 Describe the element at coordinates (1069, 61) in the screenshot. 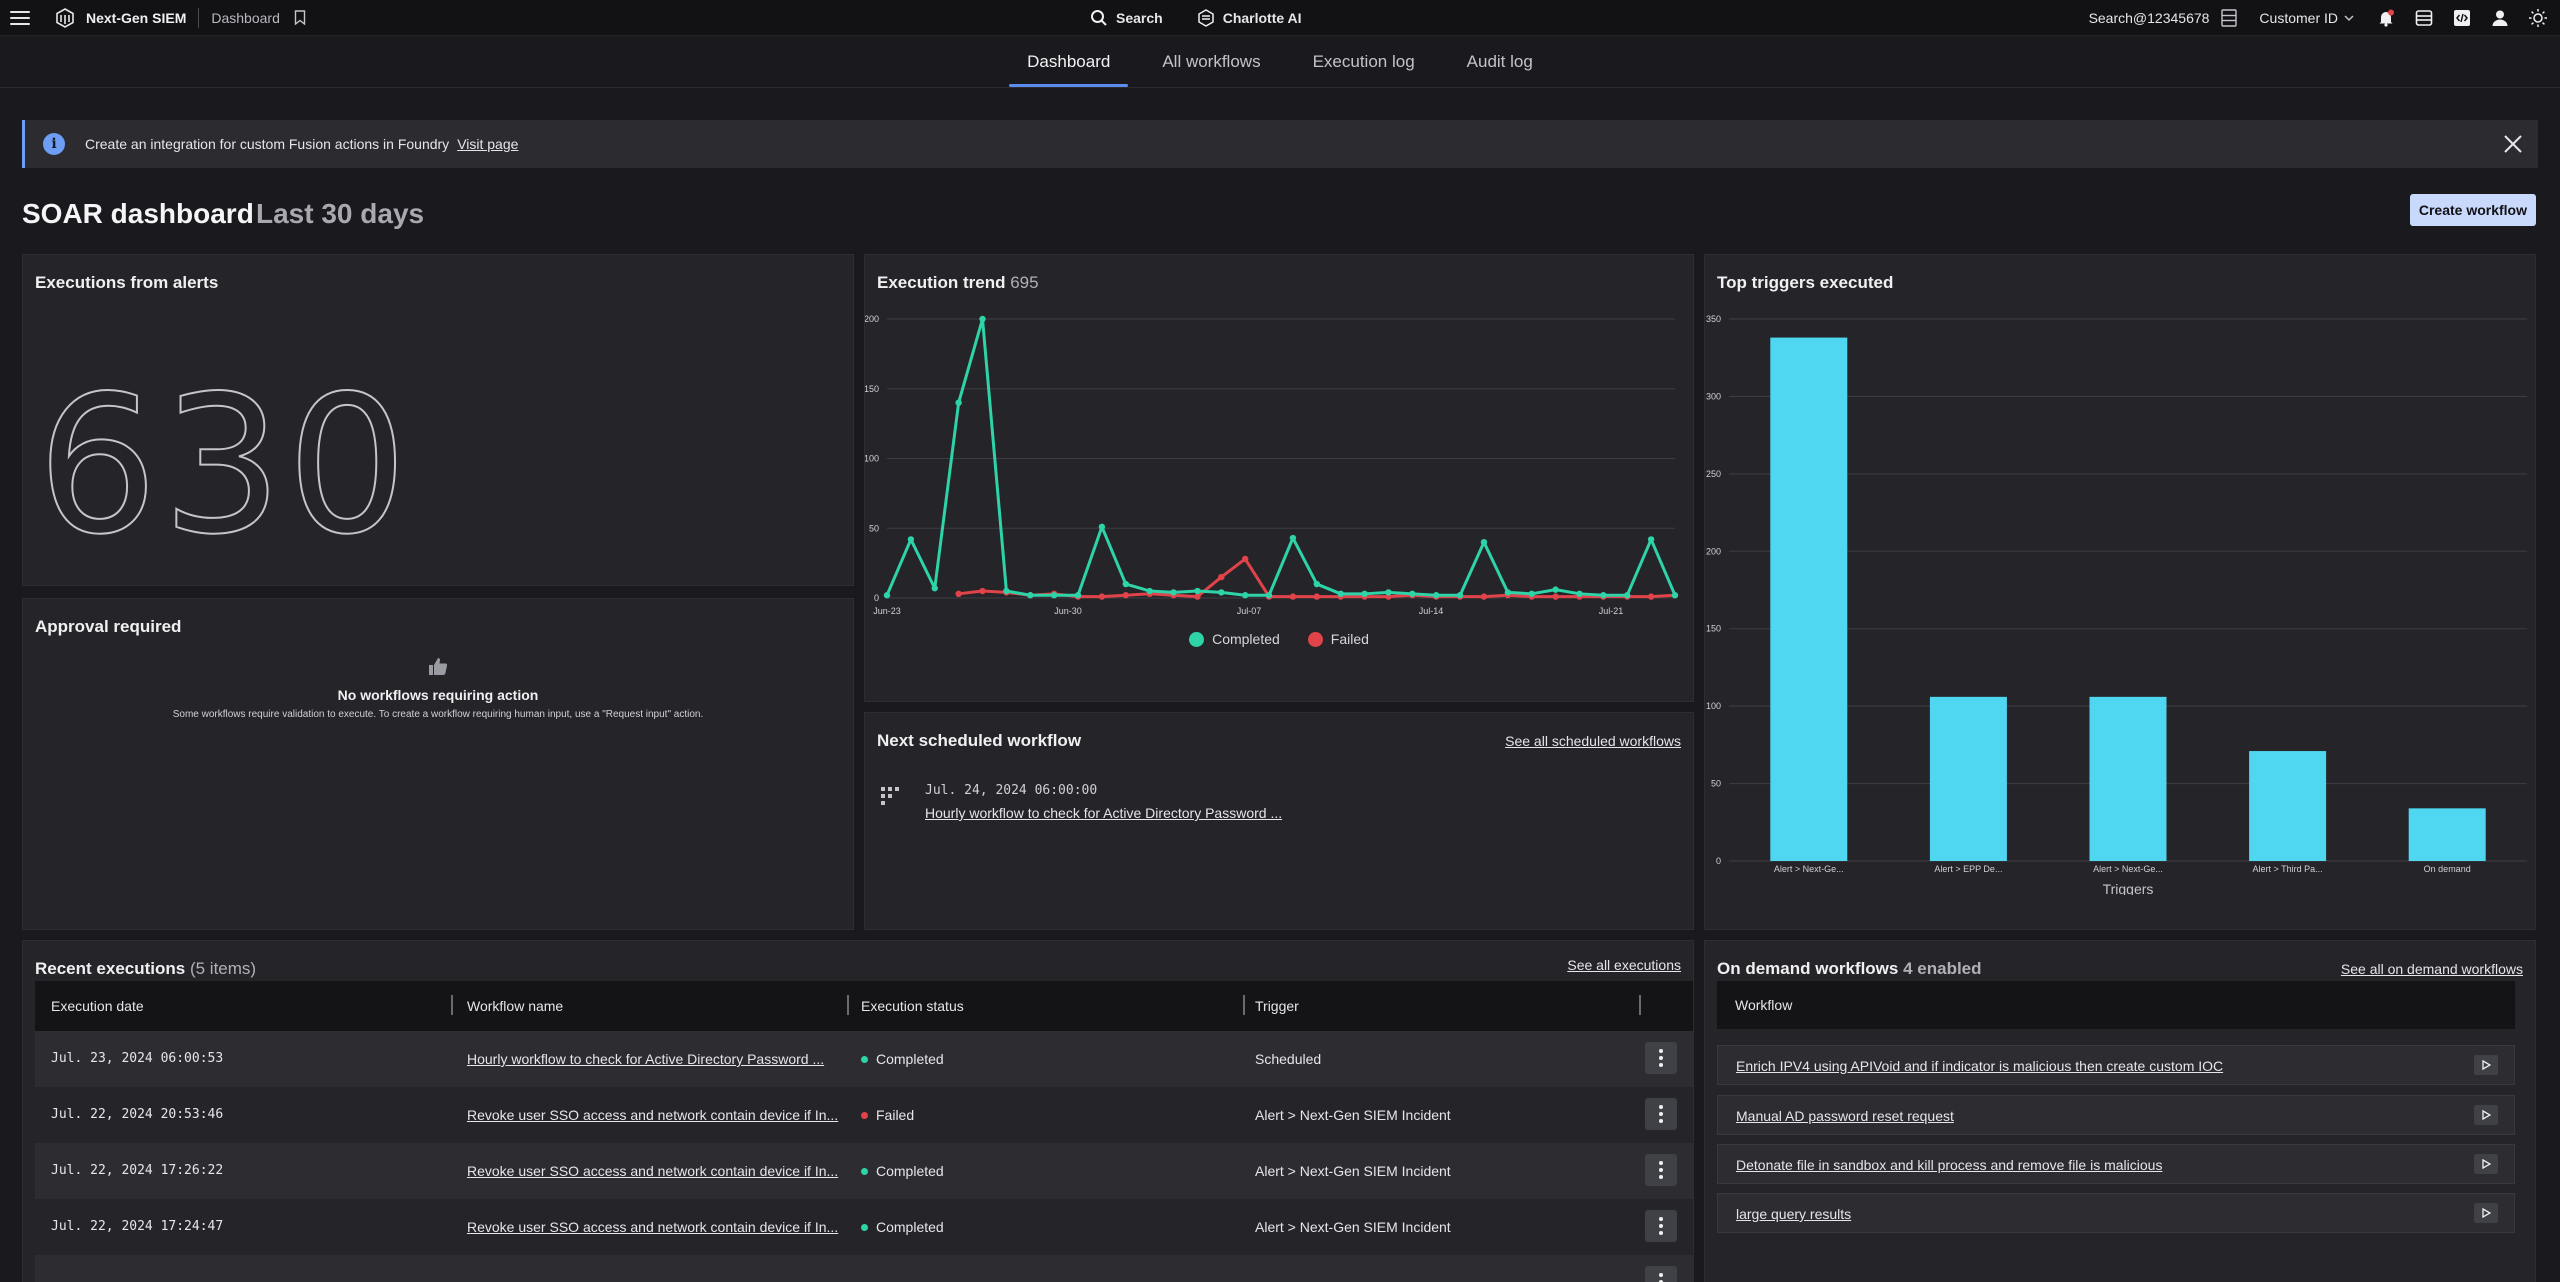

I see `tab-dashboard: Dashboard` at that location.